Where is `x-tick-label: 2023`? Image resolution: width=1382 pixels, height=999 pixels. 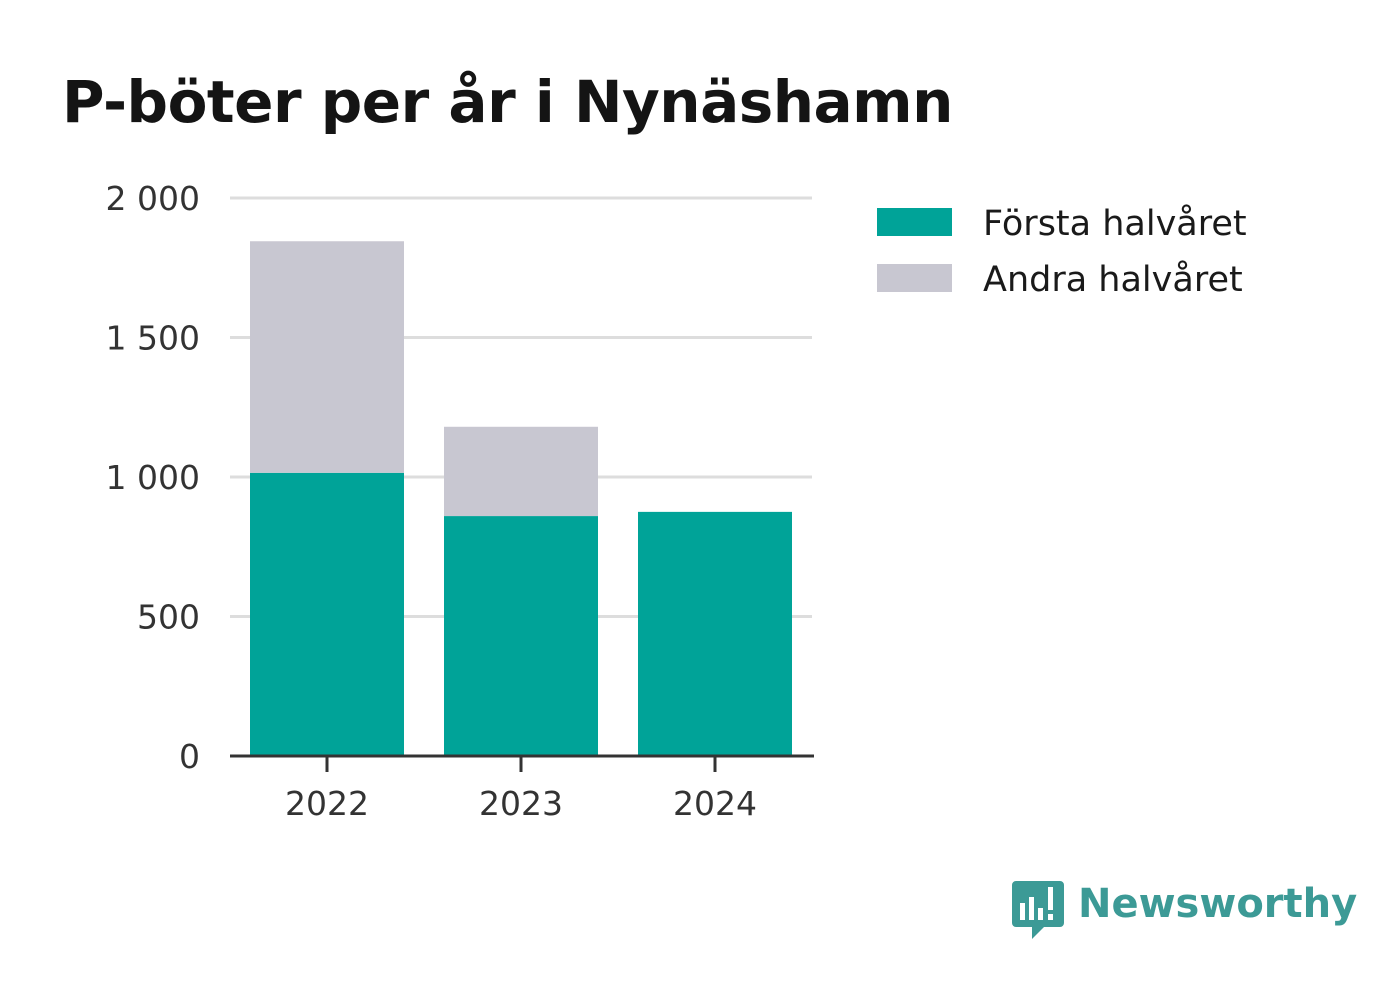 x-tick-label: 2023 is located at coordinates (521, 803).